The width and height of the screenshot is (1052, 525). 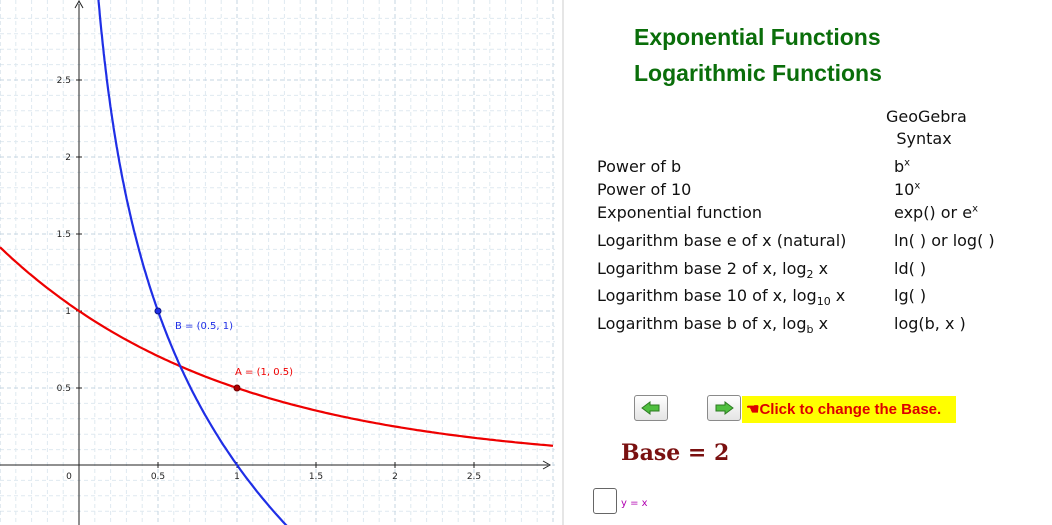 What do you see at coordinates (758, 189) in the screenshot?
I see `row-power-of-10: Power of 10 10x` at bounding box center [758, 189].